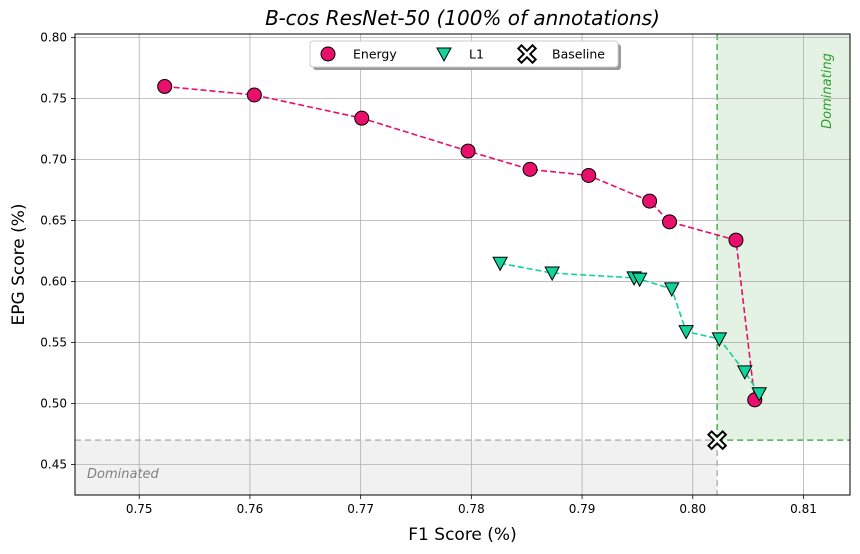 This screenshot has width=860, height=554. Describe the element at coordinates (803, 509) in the screenshot. I see `x-tick-label: 0.81` at that location.